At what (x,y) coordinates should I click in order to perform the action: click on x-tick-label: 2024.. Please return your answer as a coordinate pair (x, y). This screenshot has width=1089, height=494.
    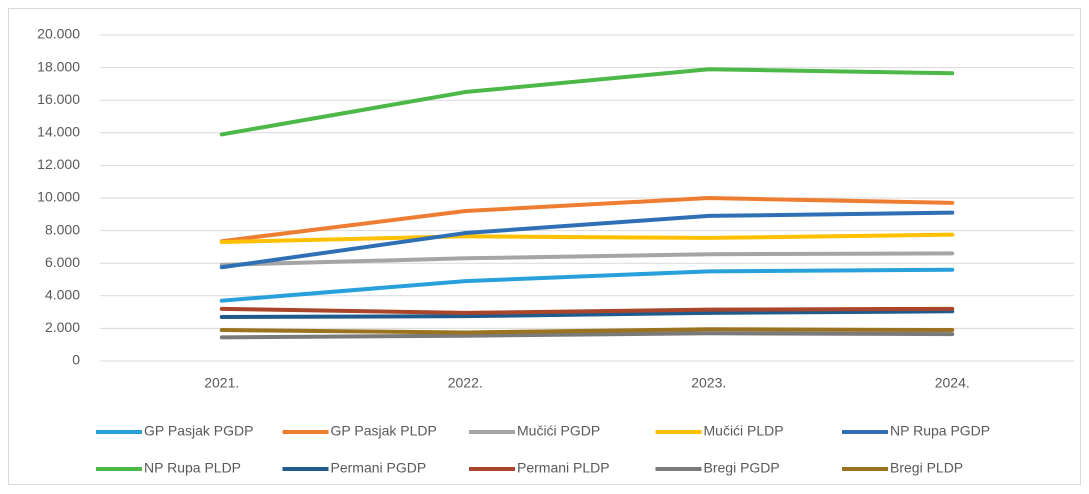
    Looking at the image, I should click on (952, 383).